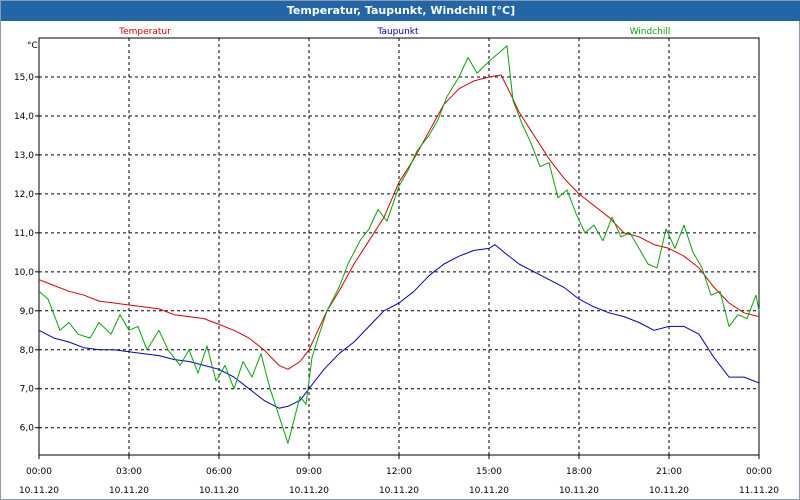 This screenshot has height=500, width=800. What do you see at coordinates (489, 472) in the screenshot?
I see `x-tick-time: 15:00` at bounding box center [489, 472].